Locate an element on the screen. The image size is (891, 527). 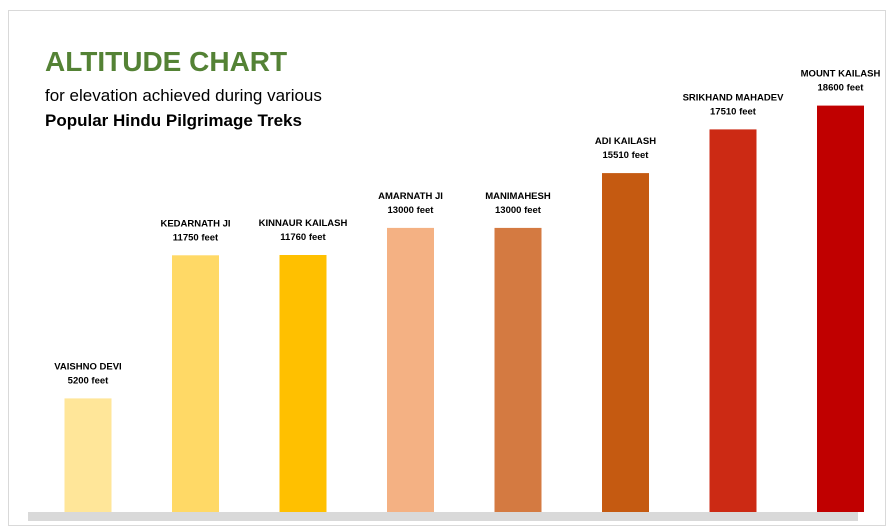
chart-subtitle-line-2: Popular Hindu Pilgrimage Treks is located at coordinates (173, 120).